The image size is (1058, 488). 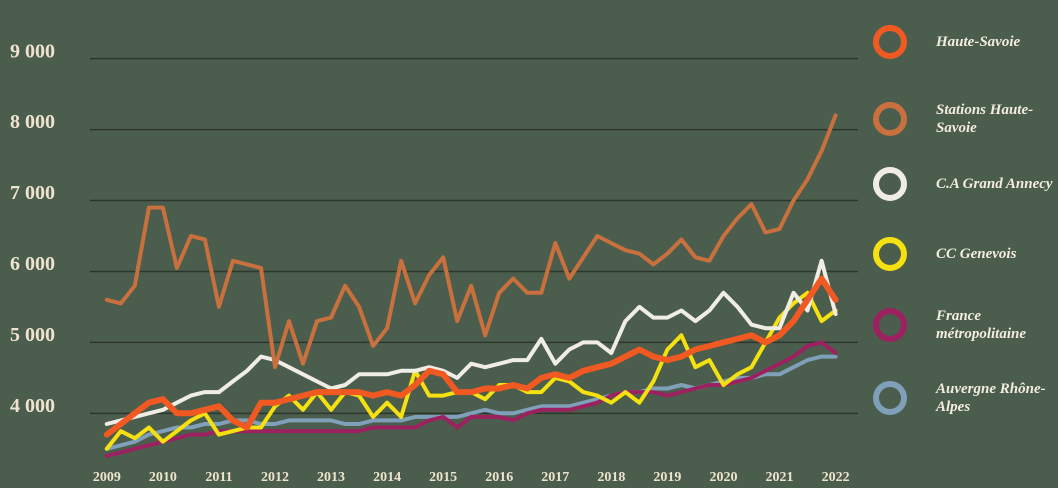 I want to click on x-tick-label: 2014, so click(x=387, y=477).